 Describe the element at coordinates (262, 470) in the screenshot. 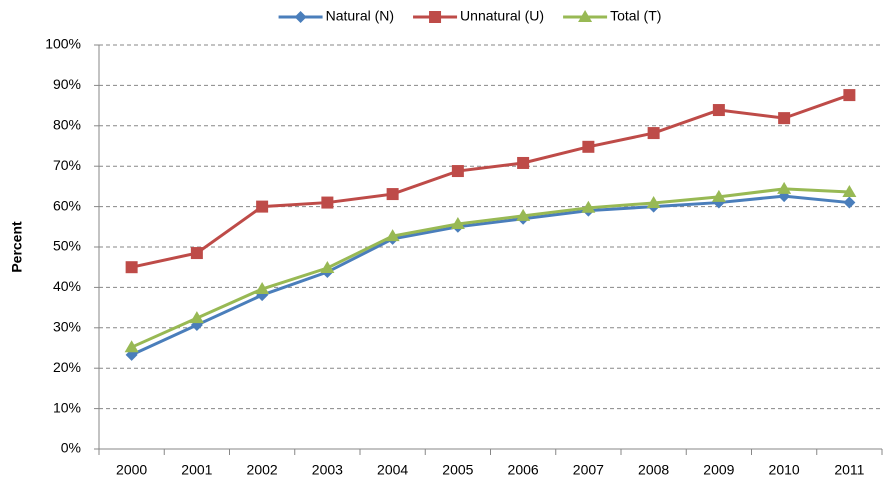

I see `x-tick-label: 2002` at that location.